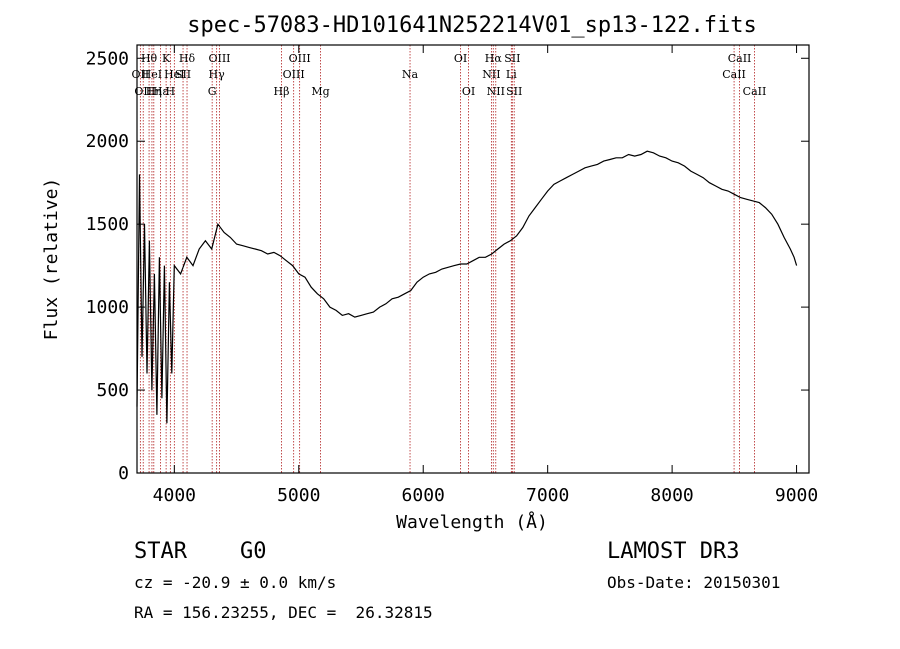 The width and height of the screenshot is (900, 649). Describe the element at coordinates (512, 58) in the screenshot. I see `line-label-25: SII` at that location.